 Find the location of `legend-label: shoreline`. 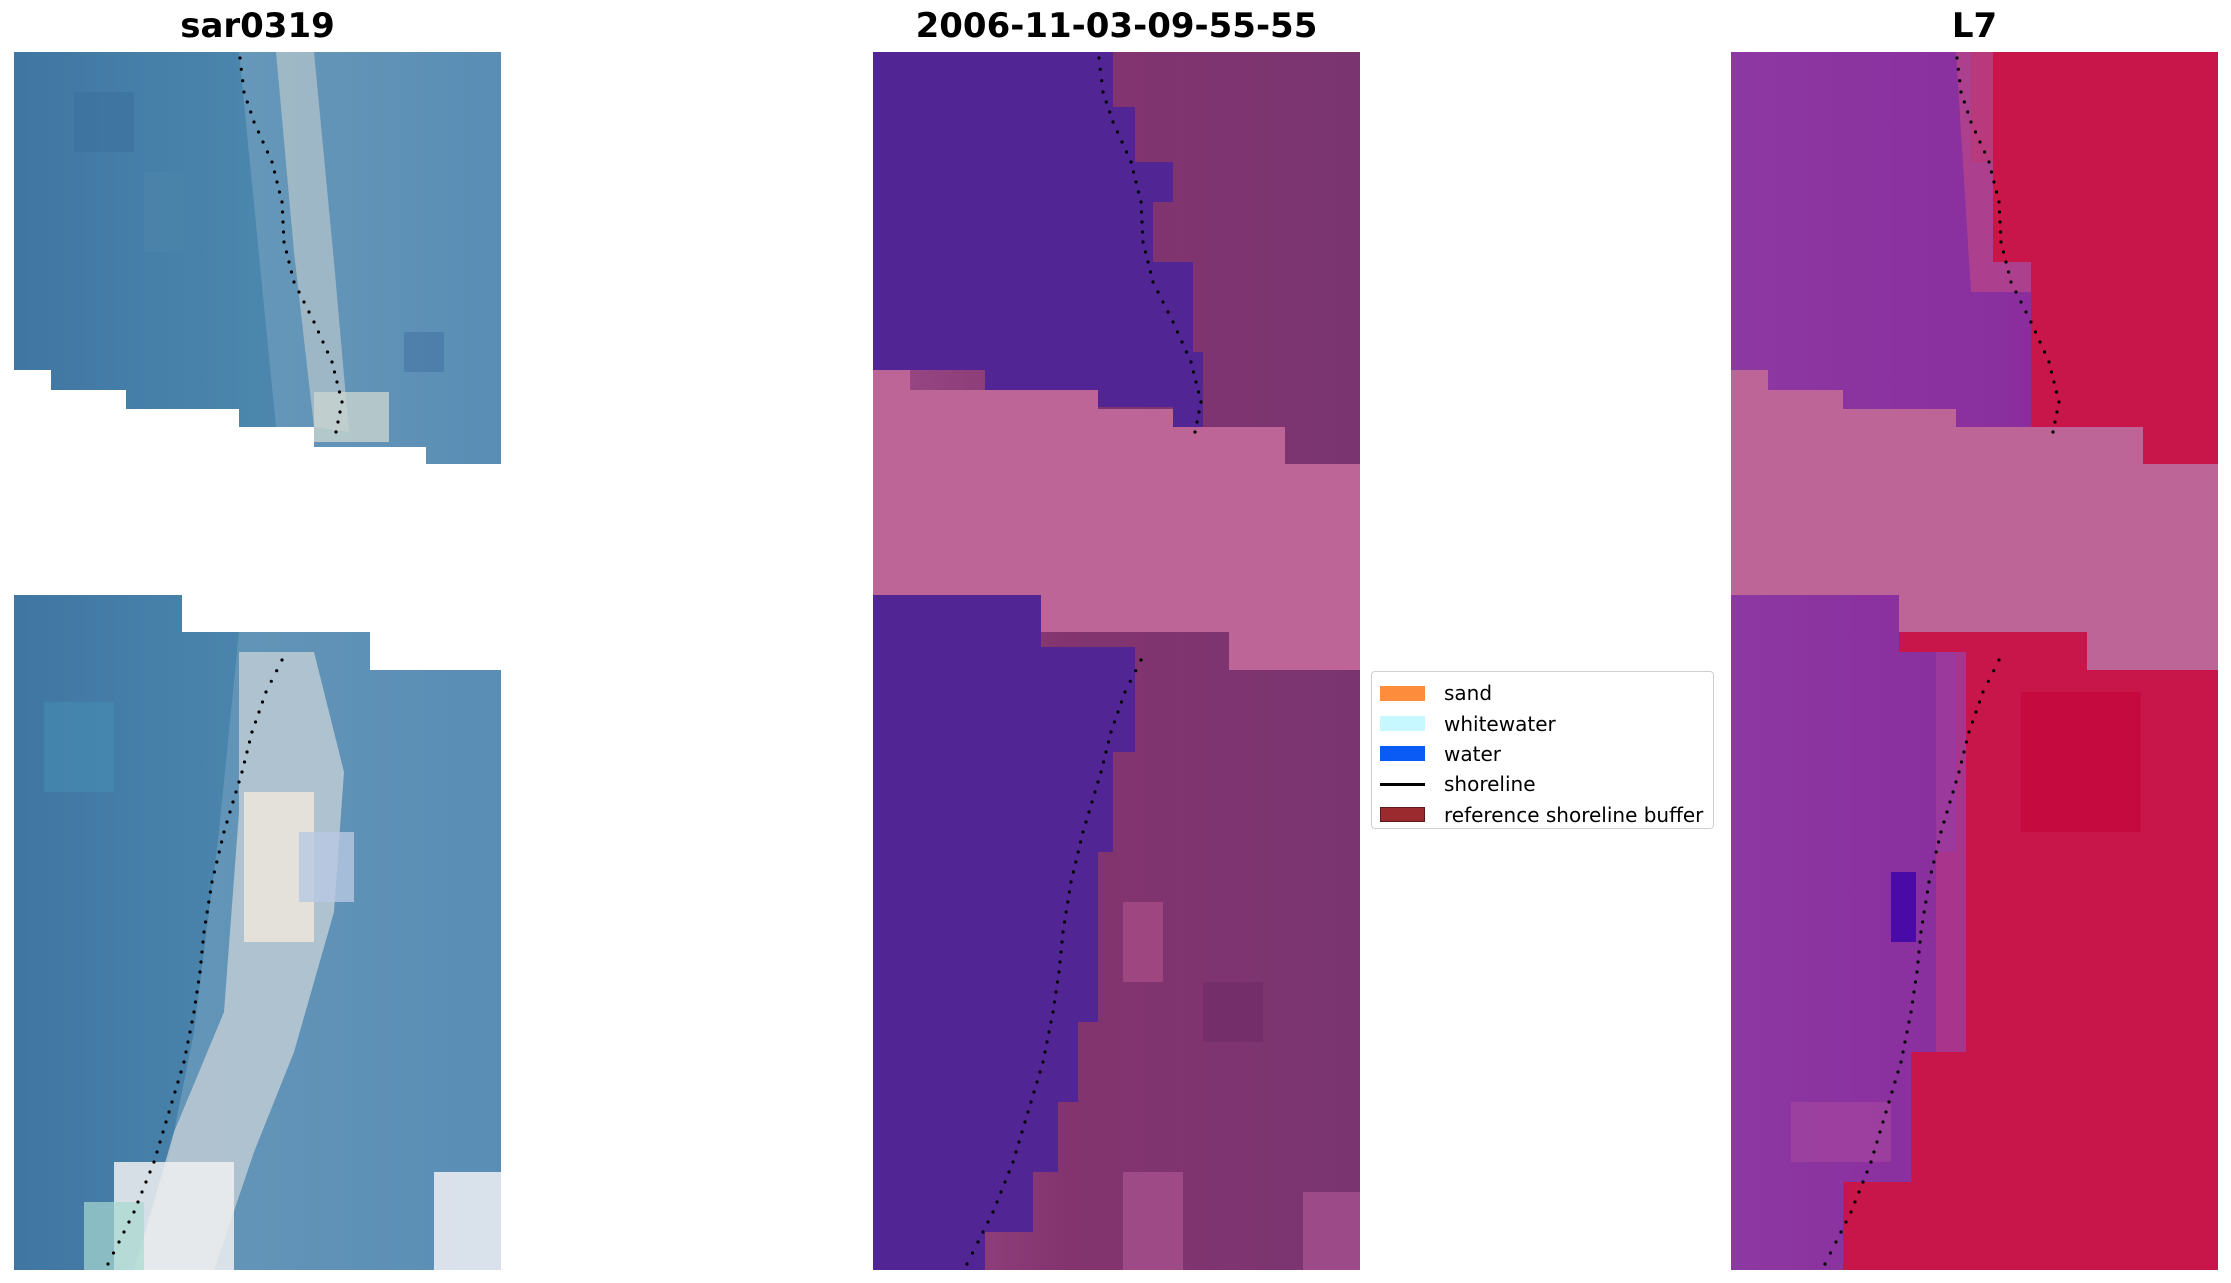

legend-label: shoreline is located at coordinates (1490, 784).